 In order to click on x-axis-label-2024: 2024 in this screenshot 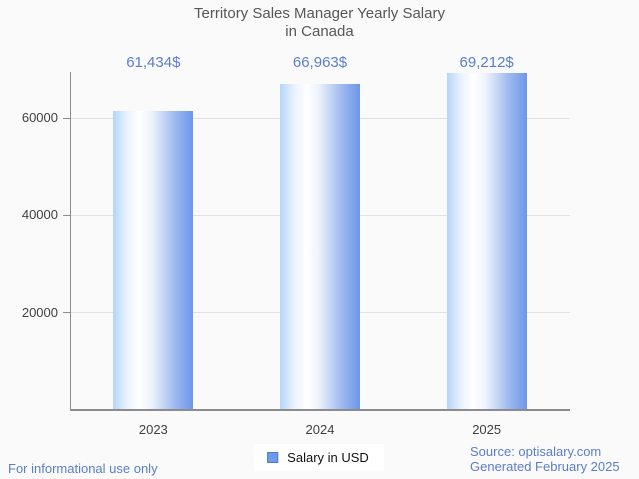, I will do `click(320, 429)`.